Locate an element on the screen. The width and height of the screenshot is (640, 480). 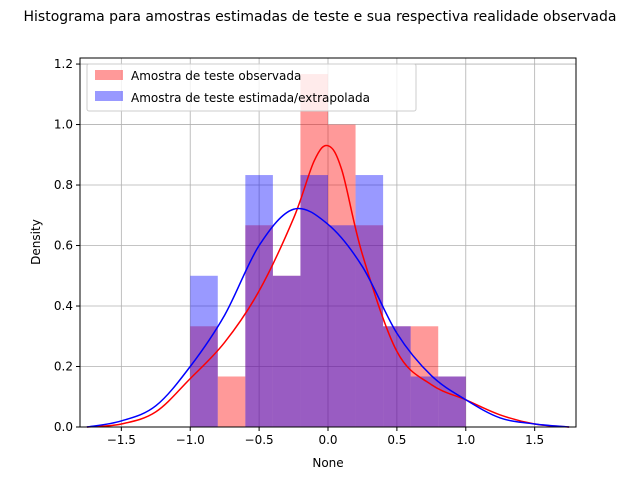
y-tick-label: 0.0 is located at coordinates (63, 427).